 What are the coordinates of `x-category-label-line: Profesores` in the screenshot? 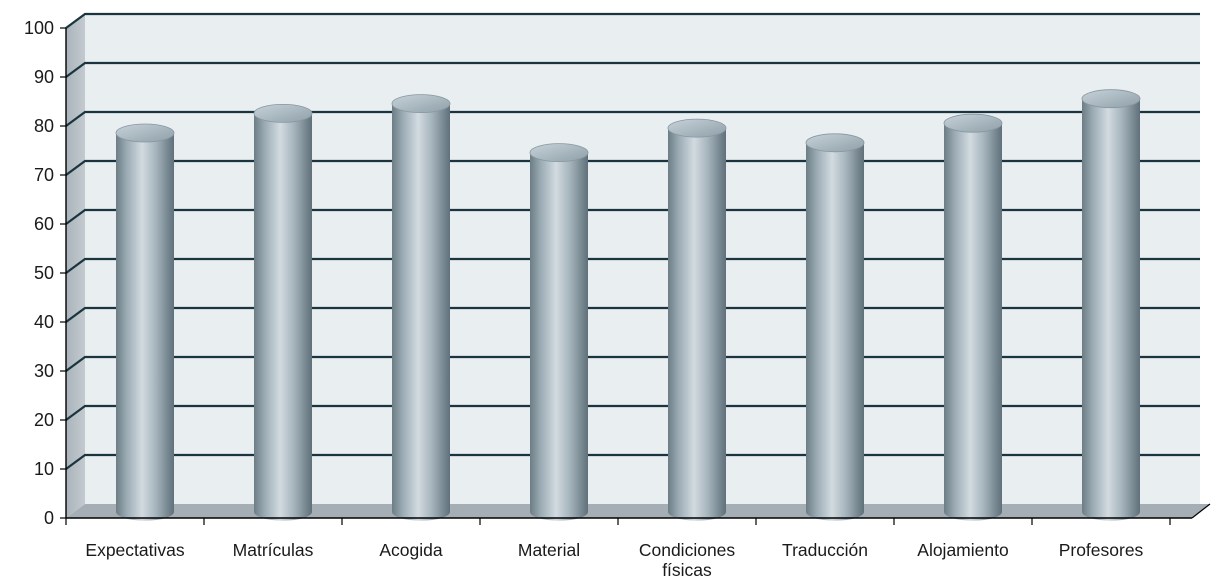 It's located at (1101, 550).